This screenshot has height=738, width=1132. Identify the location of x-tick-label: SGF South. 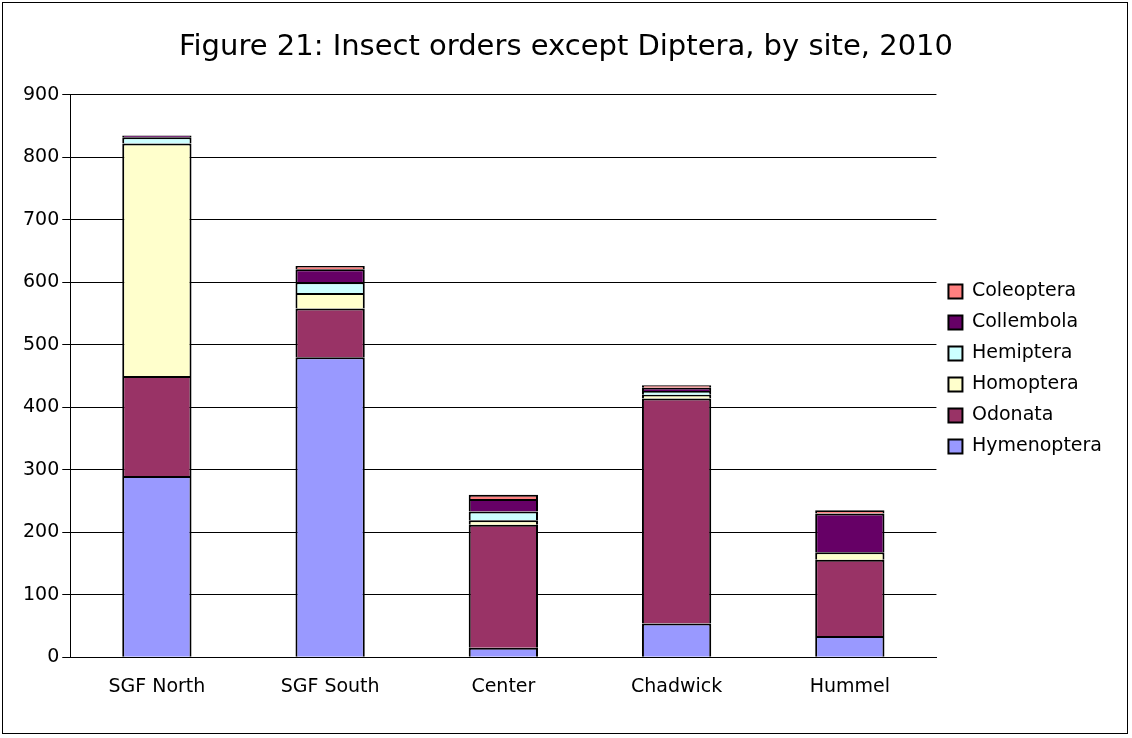
(330, 684).